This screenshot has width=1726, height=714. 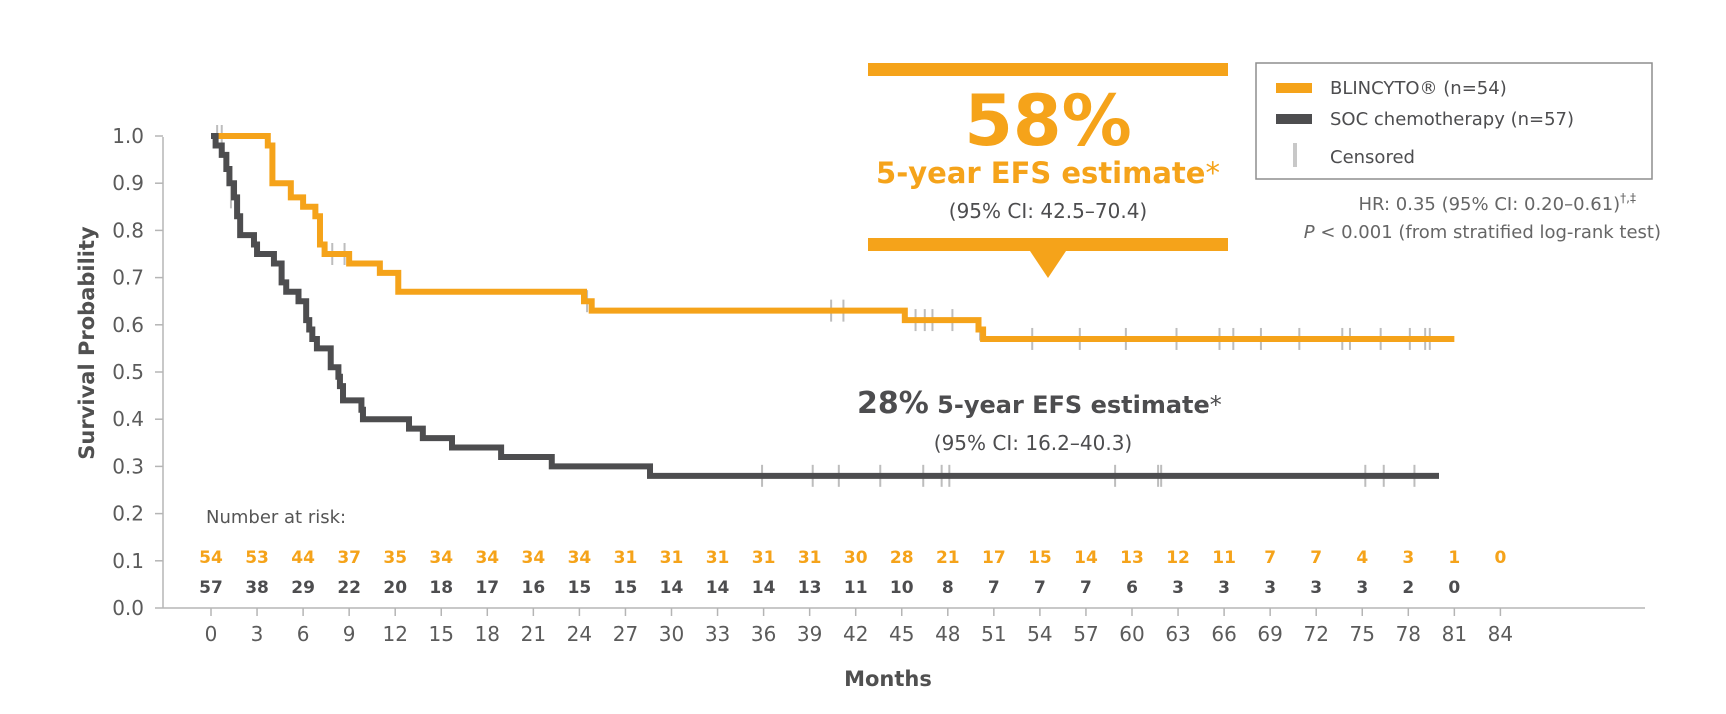 What do you see at coordinates (441, 588) in the screenshot?
I see `risk-count-soc: 18` at bounding box center [441, 588].